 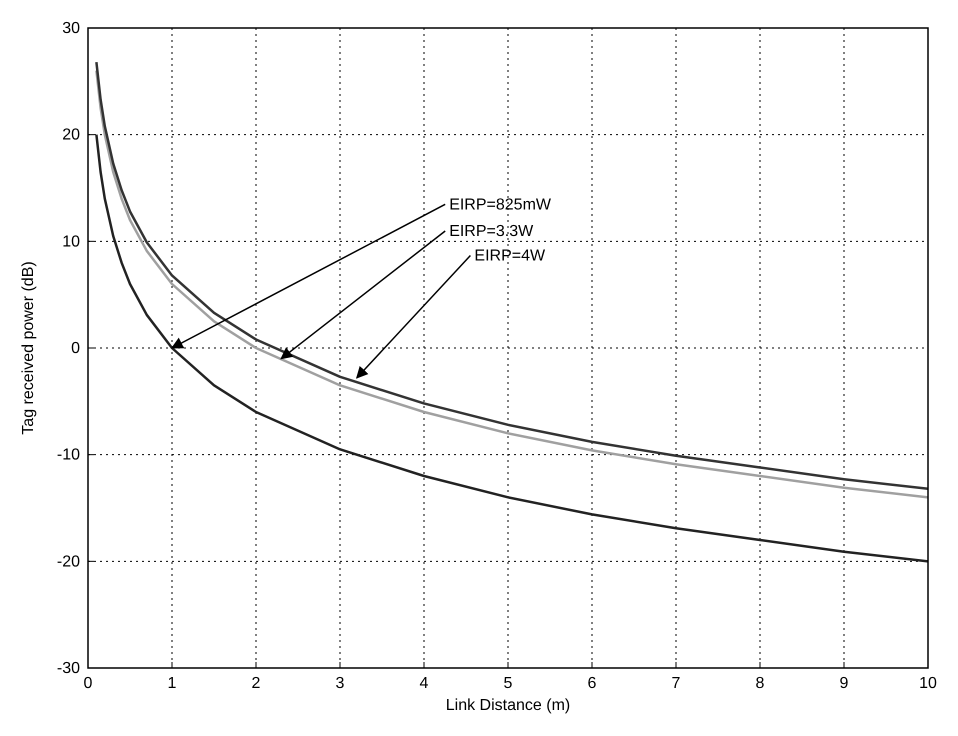 What do you see at coordinates (760, 683) in the screenshot?
I see `x-tick-label: 8` at bounding box center [760, 683].